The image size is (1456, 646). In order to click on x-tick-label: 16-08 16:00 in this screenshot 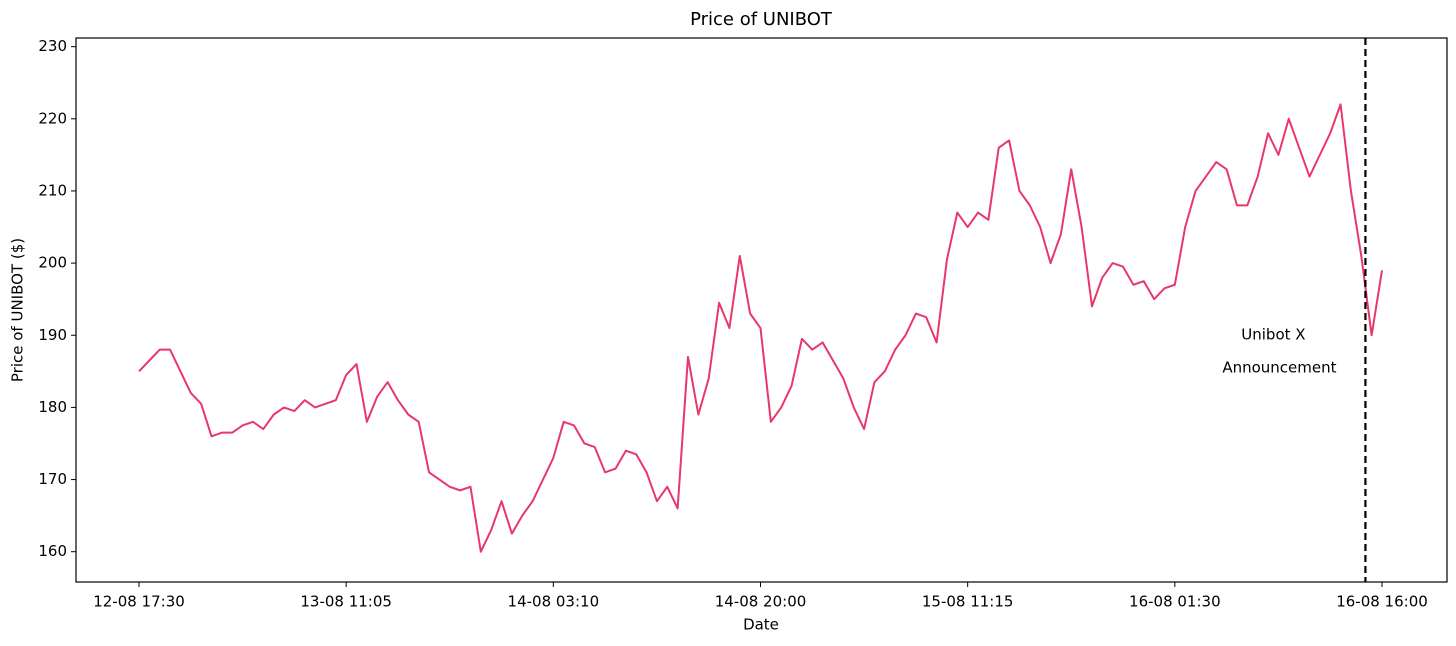, I will do `click(1382, 602)`.